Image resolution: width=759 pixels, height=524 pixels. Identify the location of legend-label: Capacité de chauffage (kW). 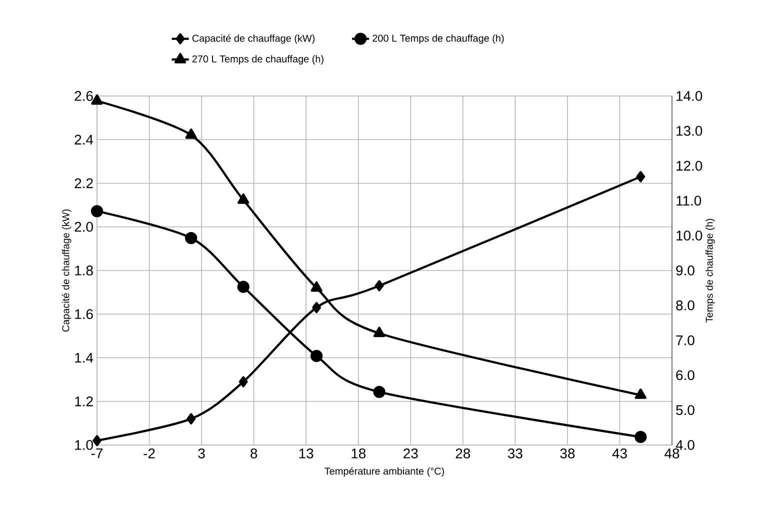
(253, 39).